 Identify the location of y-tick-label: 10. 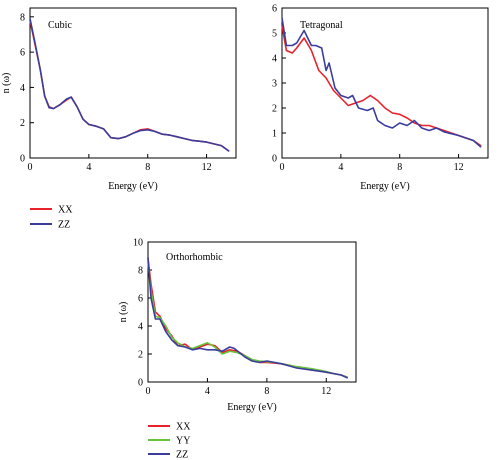
(138, 243).